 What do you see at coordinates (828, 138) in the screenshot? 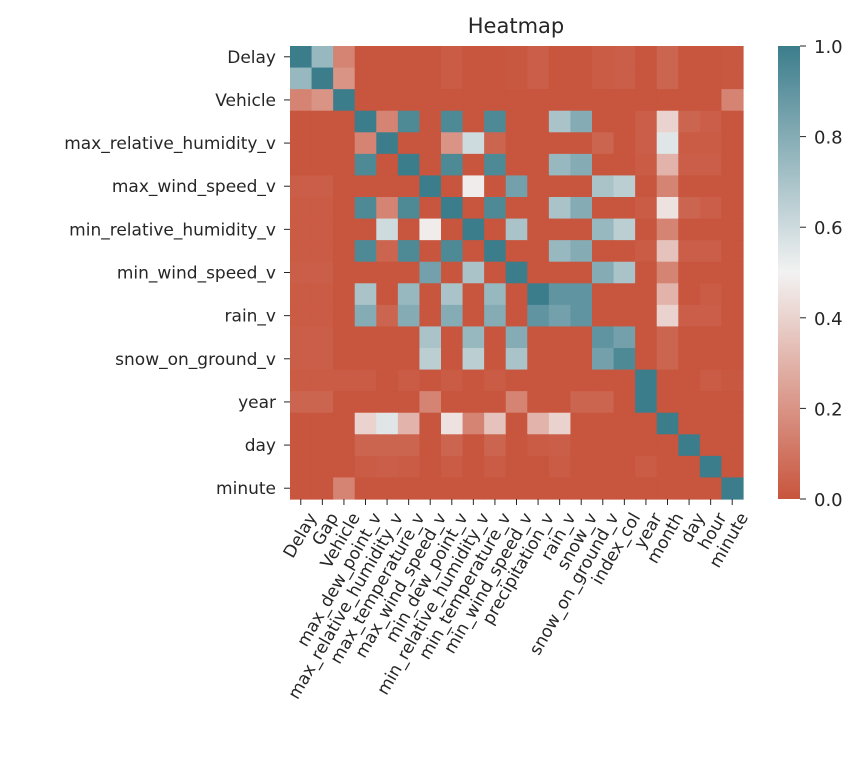
I see `colorbar-tick-label: 0.8` at bounding box center [828, 138].